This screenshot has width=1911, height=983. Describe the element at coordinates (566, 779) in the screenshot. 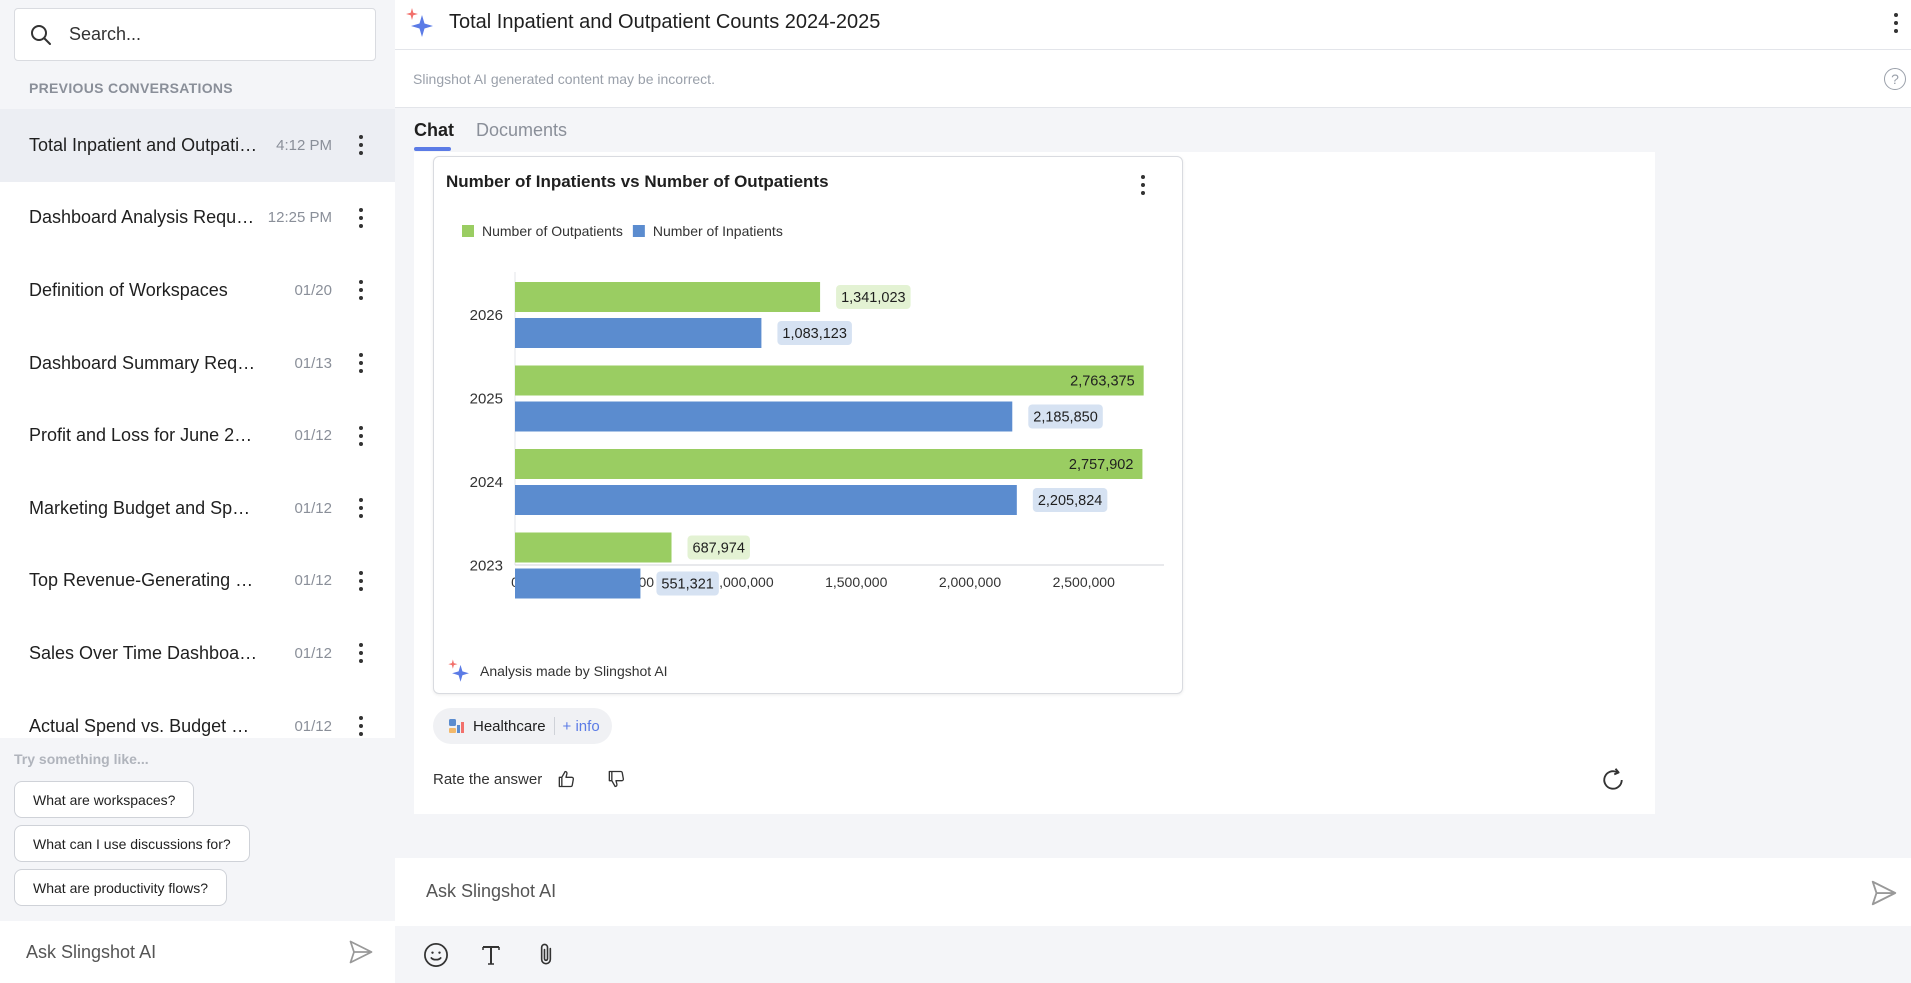

I see `thumbs-up-icon` at that location.